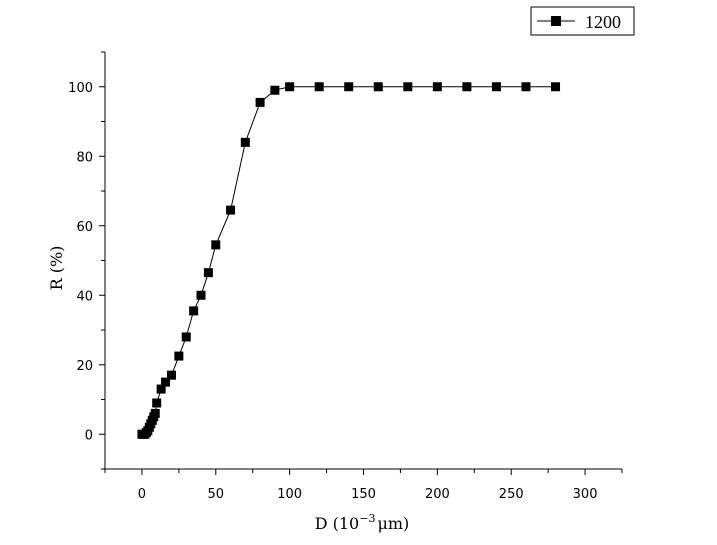 The image size is (717, 545). I want to click on x-tick-label: 100, so click(289, 494).